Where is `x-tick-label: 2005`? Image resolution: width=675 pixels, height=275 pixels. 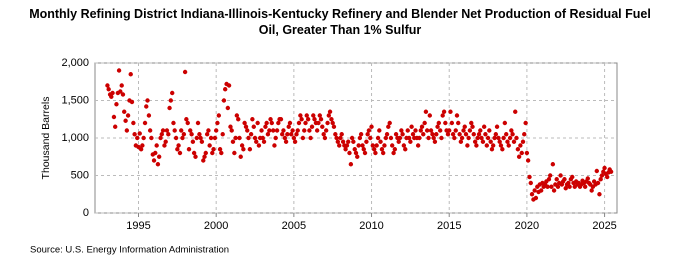
x-tick-label: 2005 is located at coordinates (294, 226).